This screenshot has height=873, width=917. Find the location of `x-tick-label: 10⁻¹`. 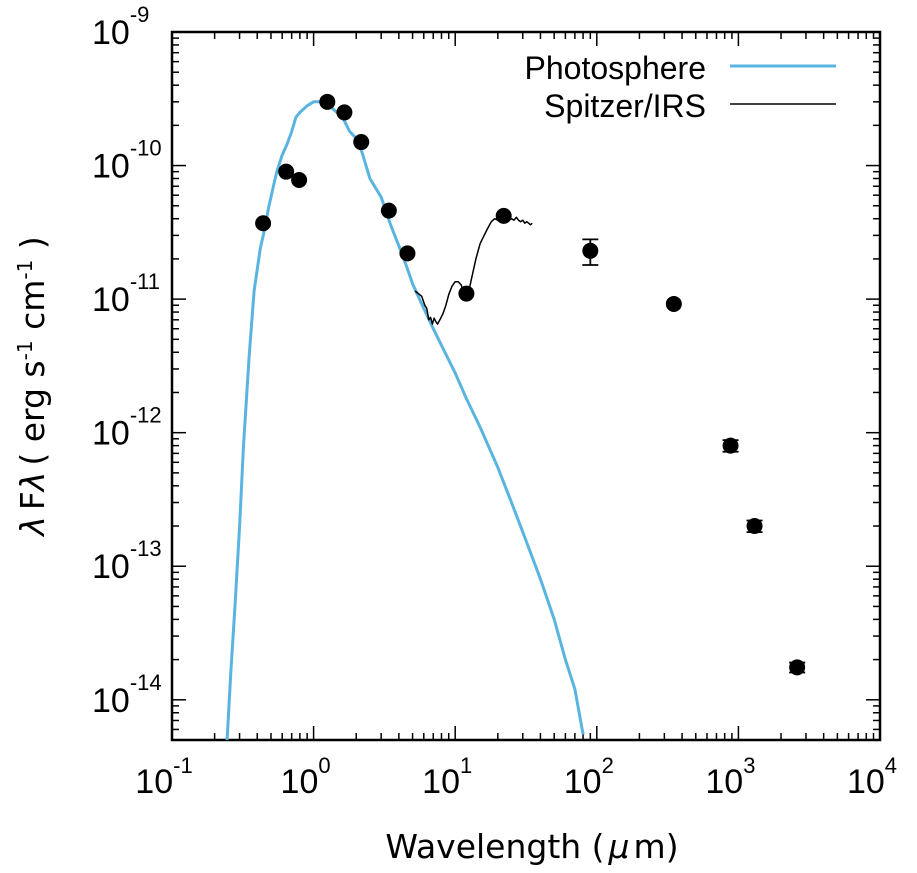

x-tick-label: 10⁻¹ is located at coordinates (163, 777).